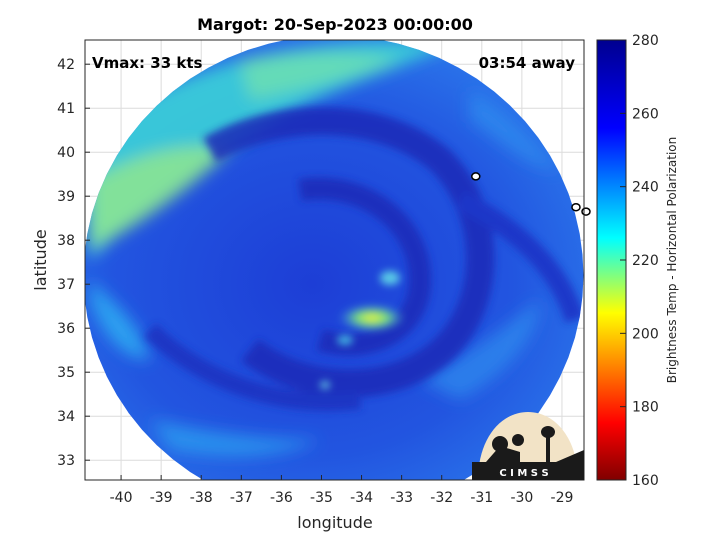 Image resolution: width=720 pixels, height=540 pixels. What do you see at coordinates (528, 446) in the screenshot?
I see `cimss-logo: C I M S S` at bounding box center [528, 446].